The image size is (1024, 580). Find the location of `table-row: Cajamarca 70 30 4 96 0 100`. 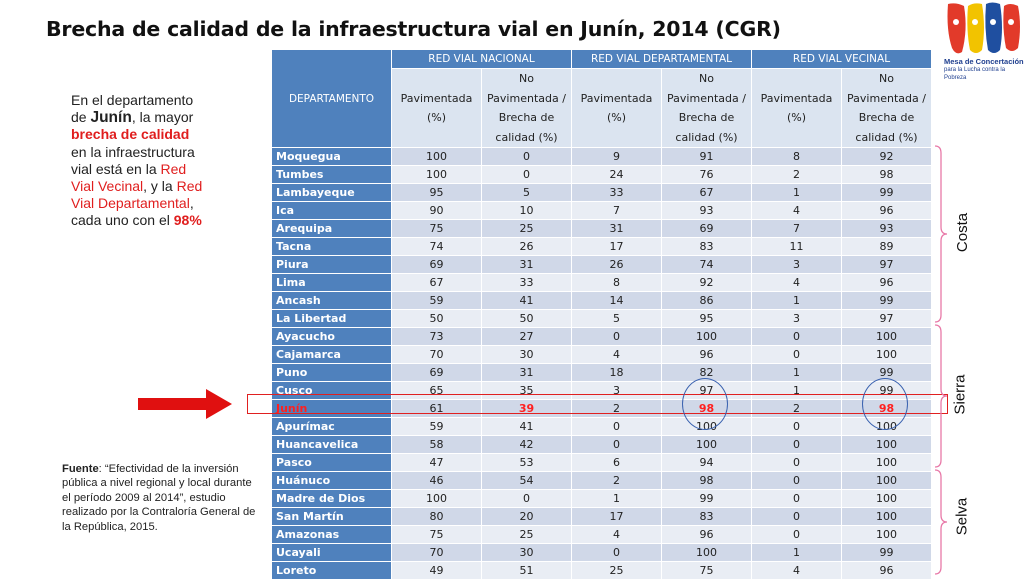

table-row: Cajamarca 70 30 4 96 0 100 is located at coordinates (601, 354).